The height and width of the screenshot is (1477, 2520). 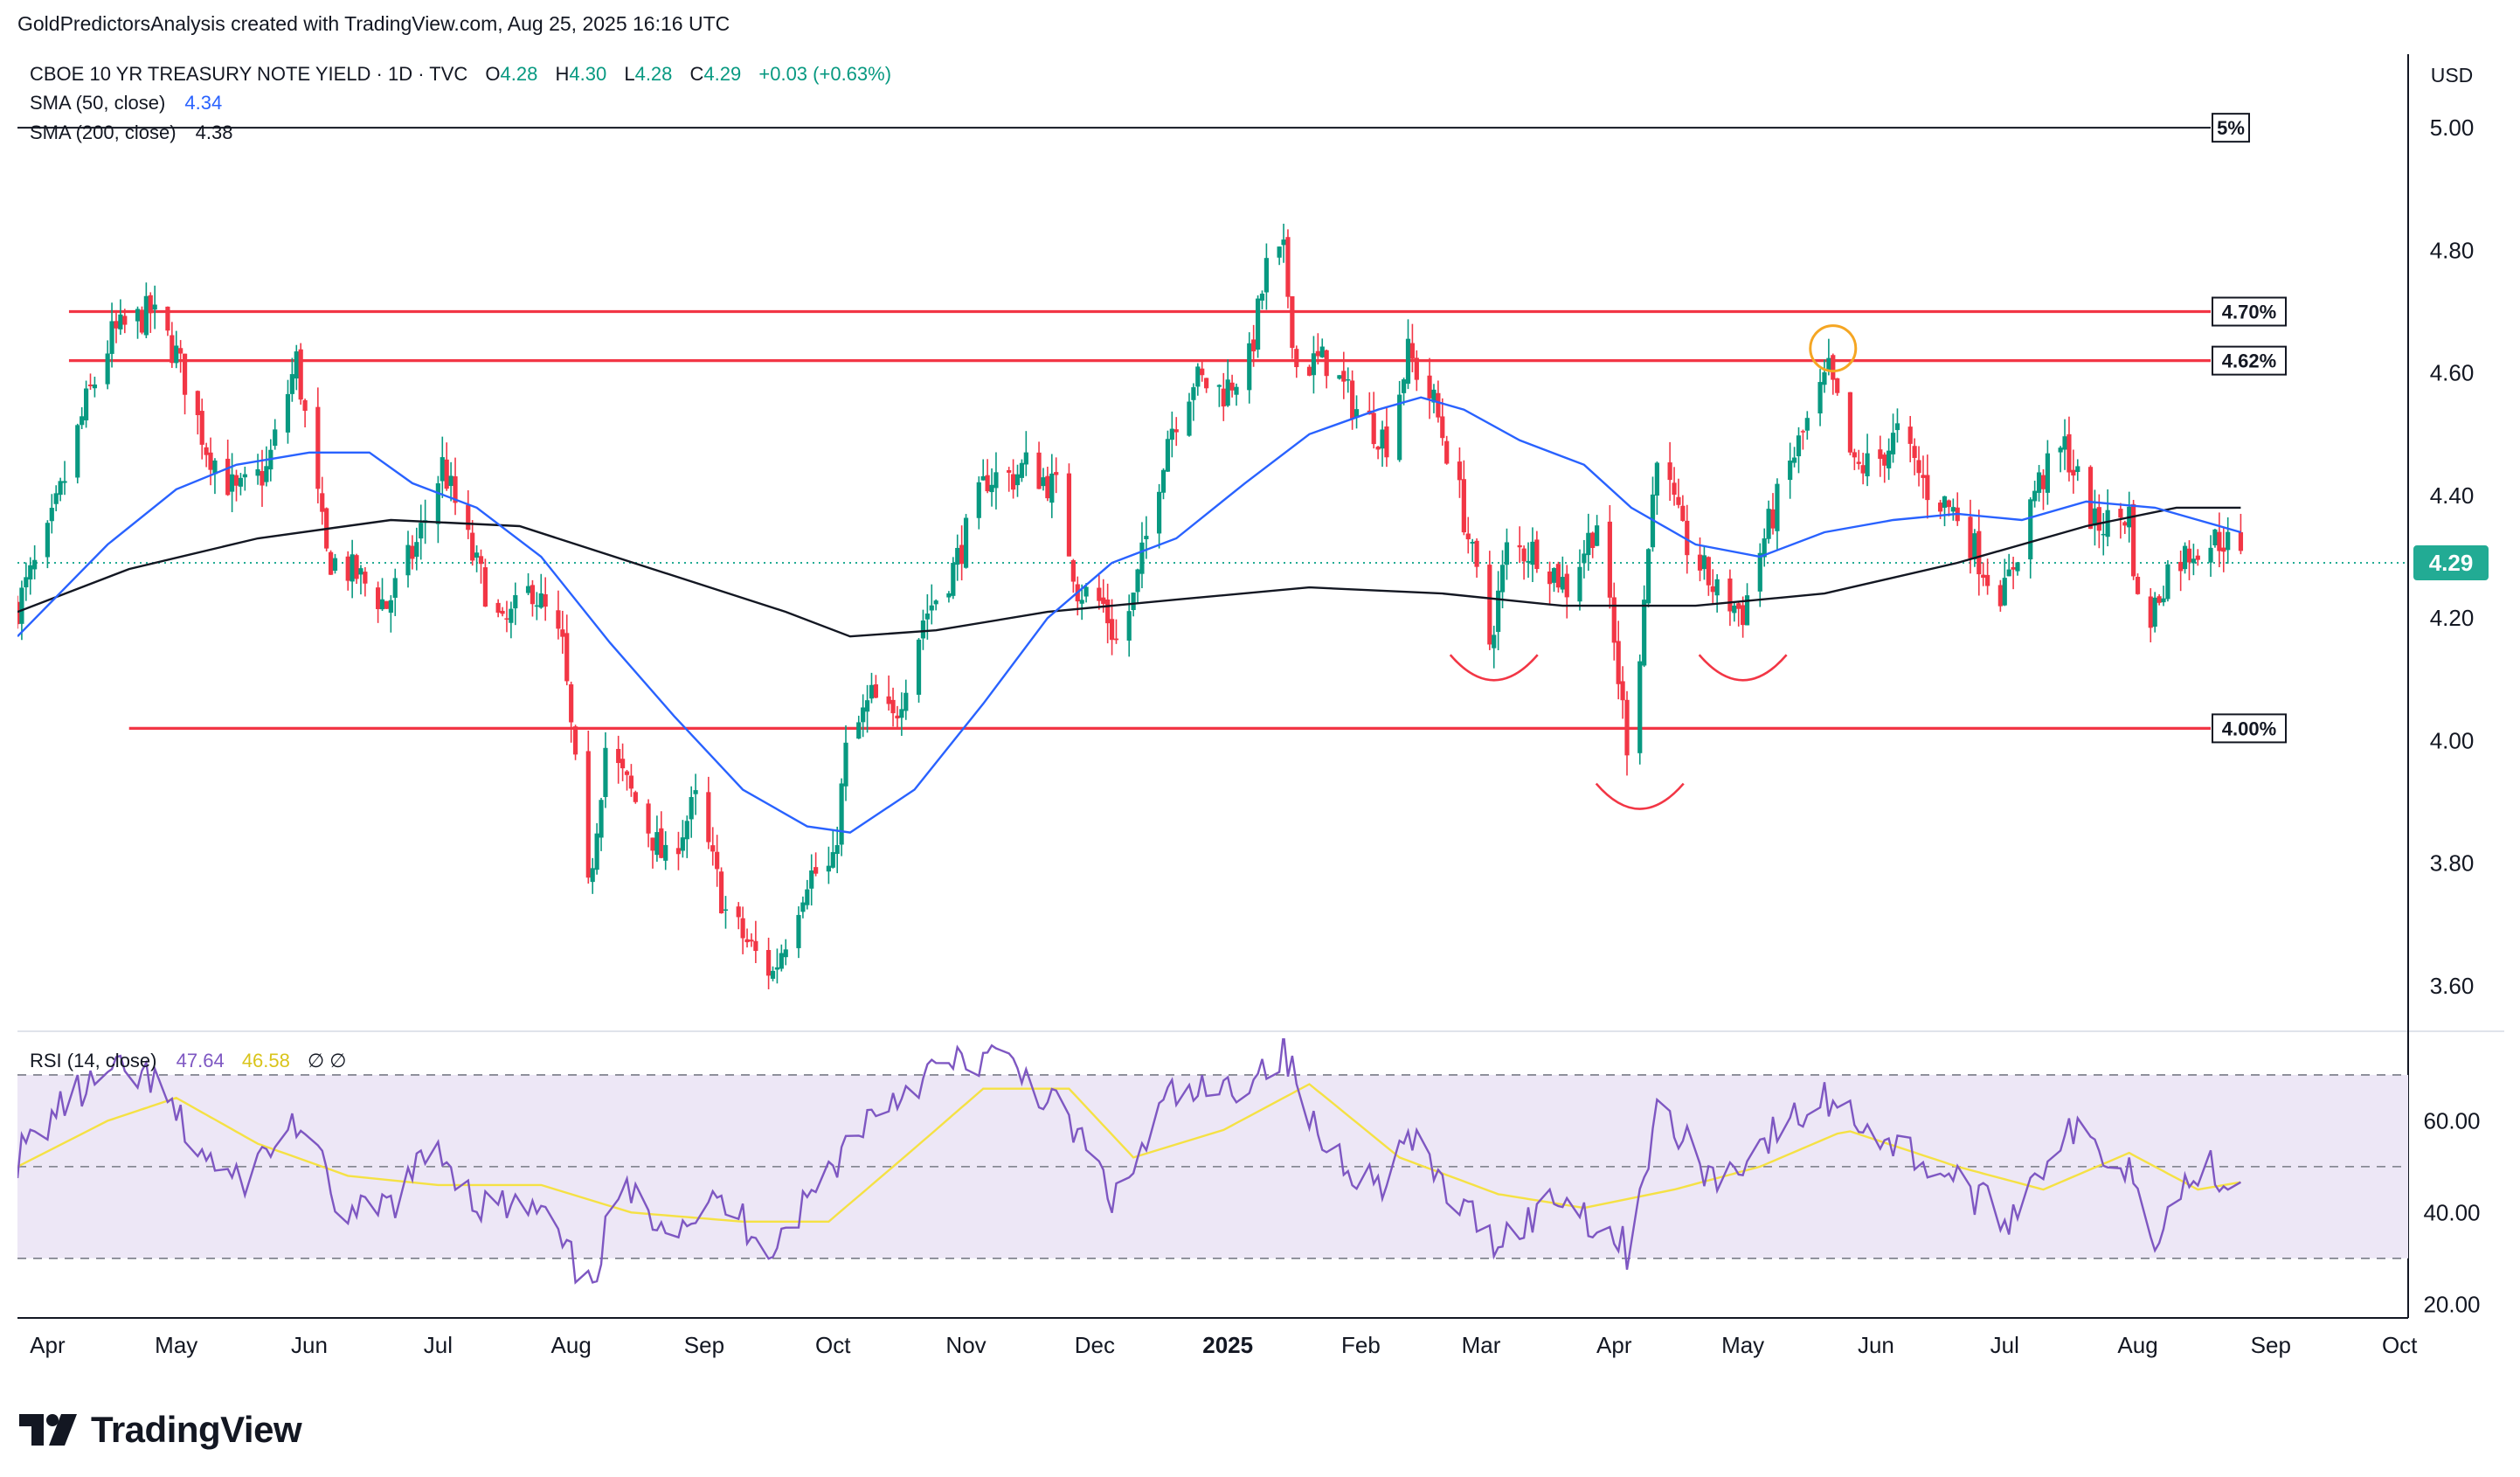 What do you see at coordinates (1743, 668) in the screenshot?
I see `support-arc` at bounding box center [1743, 668].